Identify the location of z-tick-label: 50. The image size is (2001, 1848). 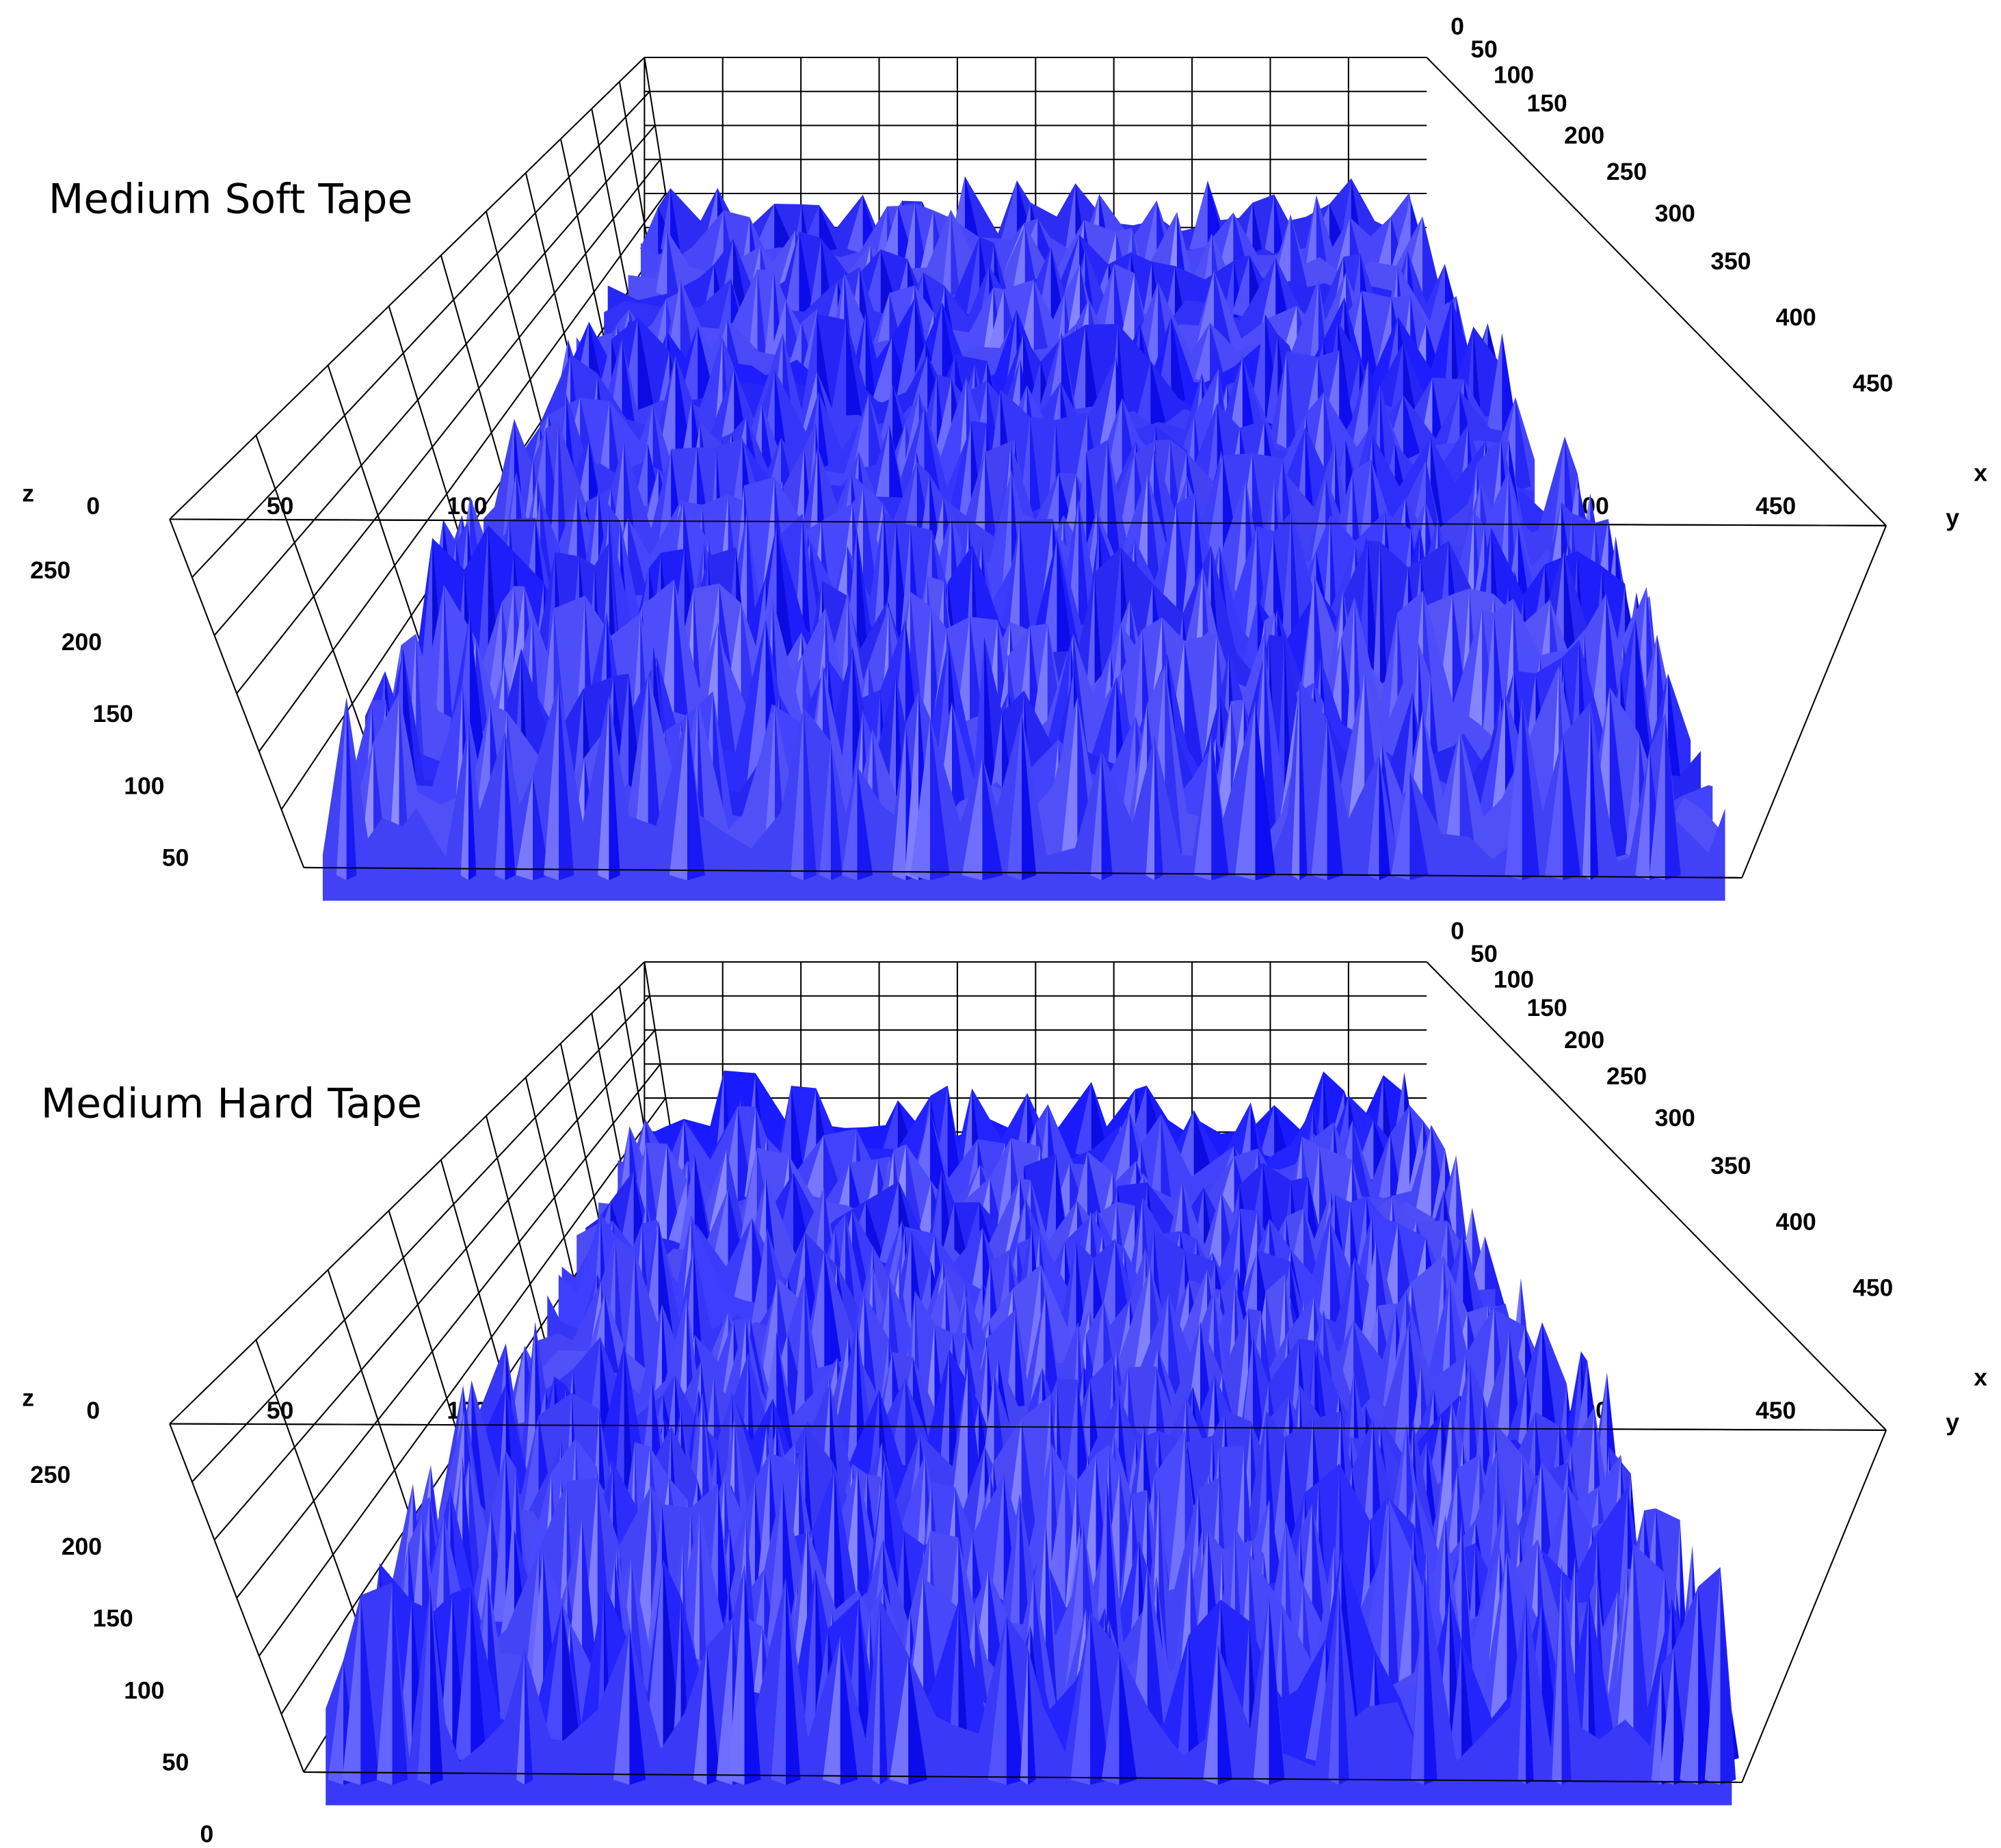
(176, 1762).